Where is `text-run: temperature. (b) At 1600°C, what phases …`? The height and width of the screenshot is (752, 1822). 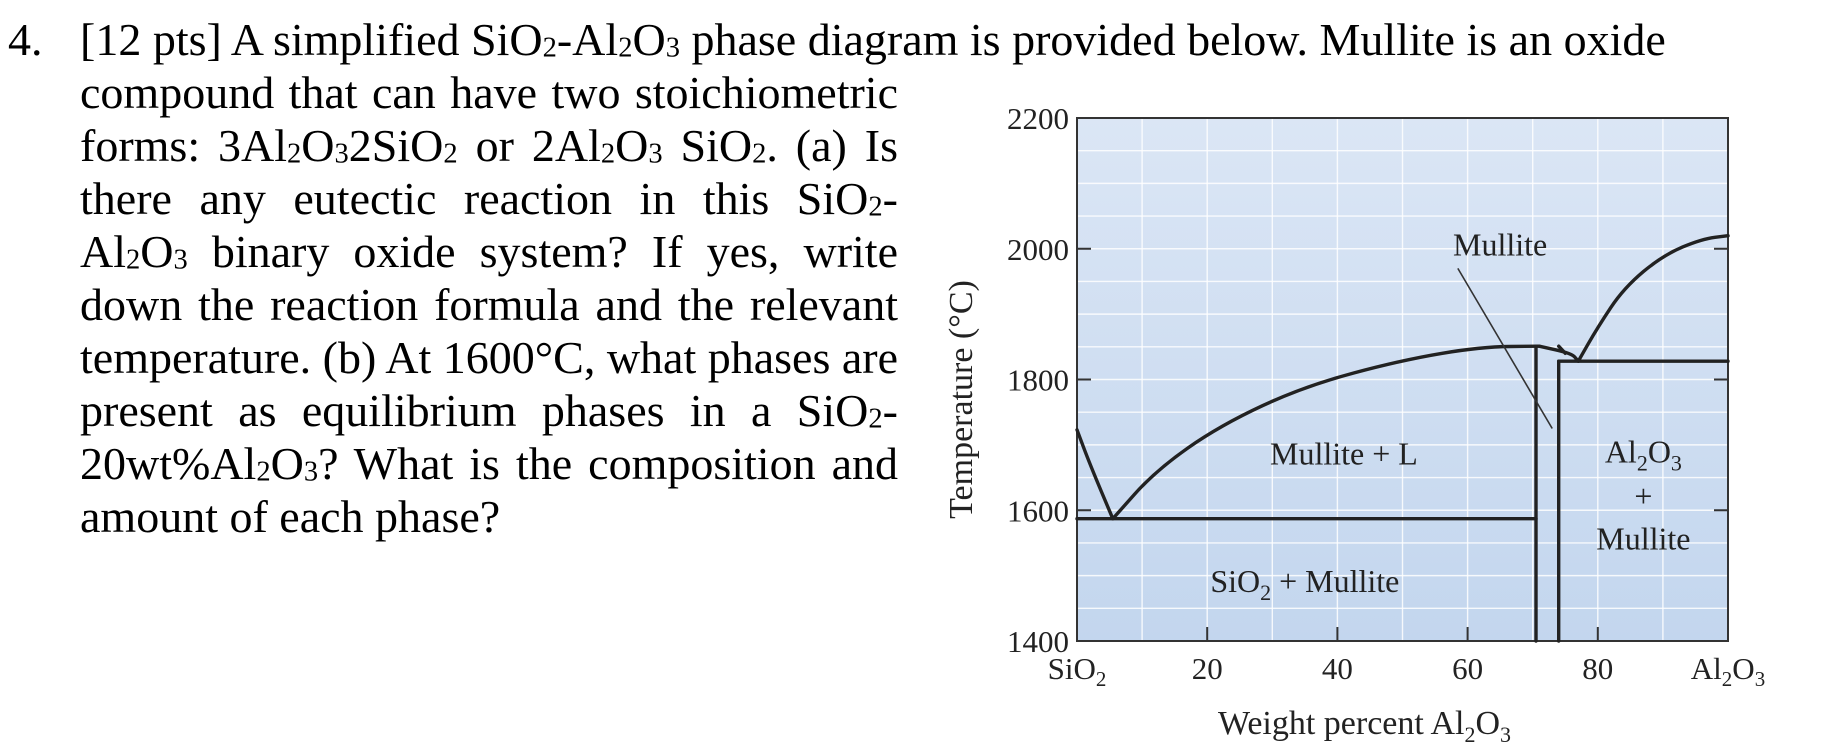 text-run: temperature. (b) At 1600°C, what phases … is located at coordinates (489, 357).